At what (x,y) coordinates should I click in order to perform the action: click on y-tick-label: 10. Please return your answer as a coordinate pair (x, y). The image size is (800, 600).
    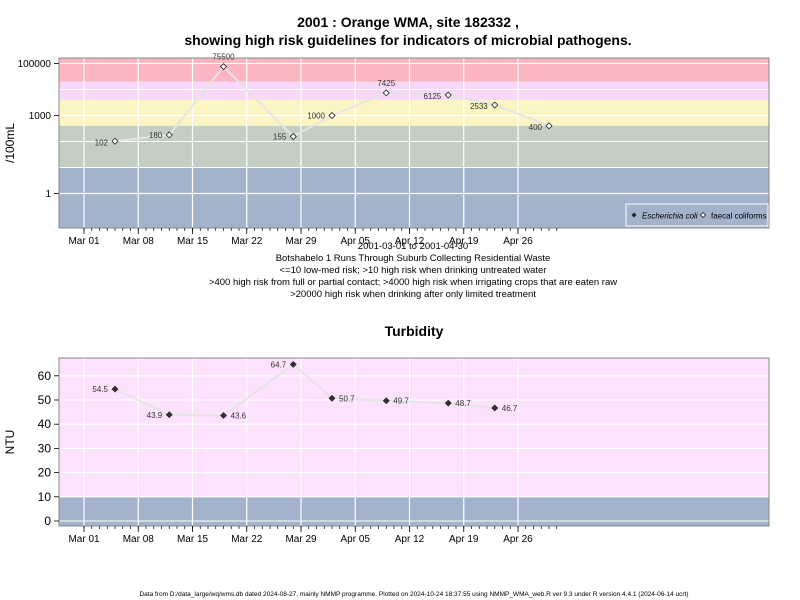
    Looking at the image, I should click on (45, 497).